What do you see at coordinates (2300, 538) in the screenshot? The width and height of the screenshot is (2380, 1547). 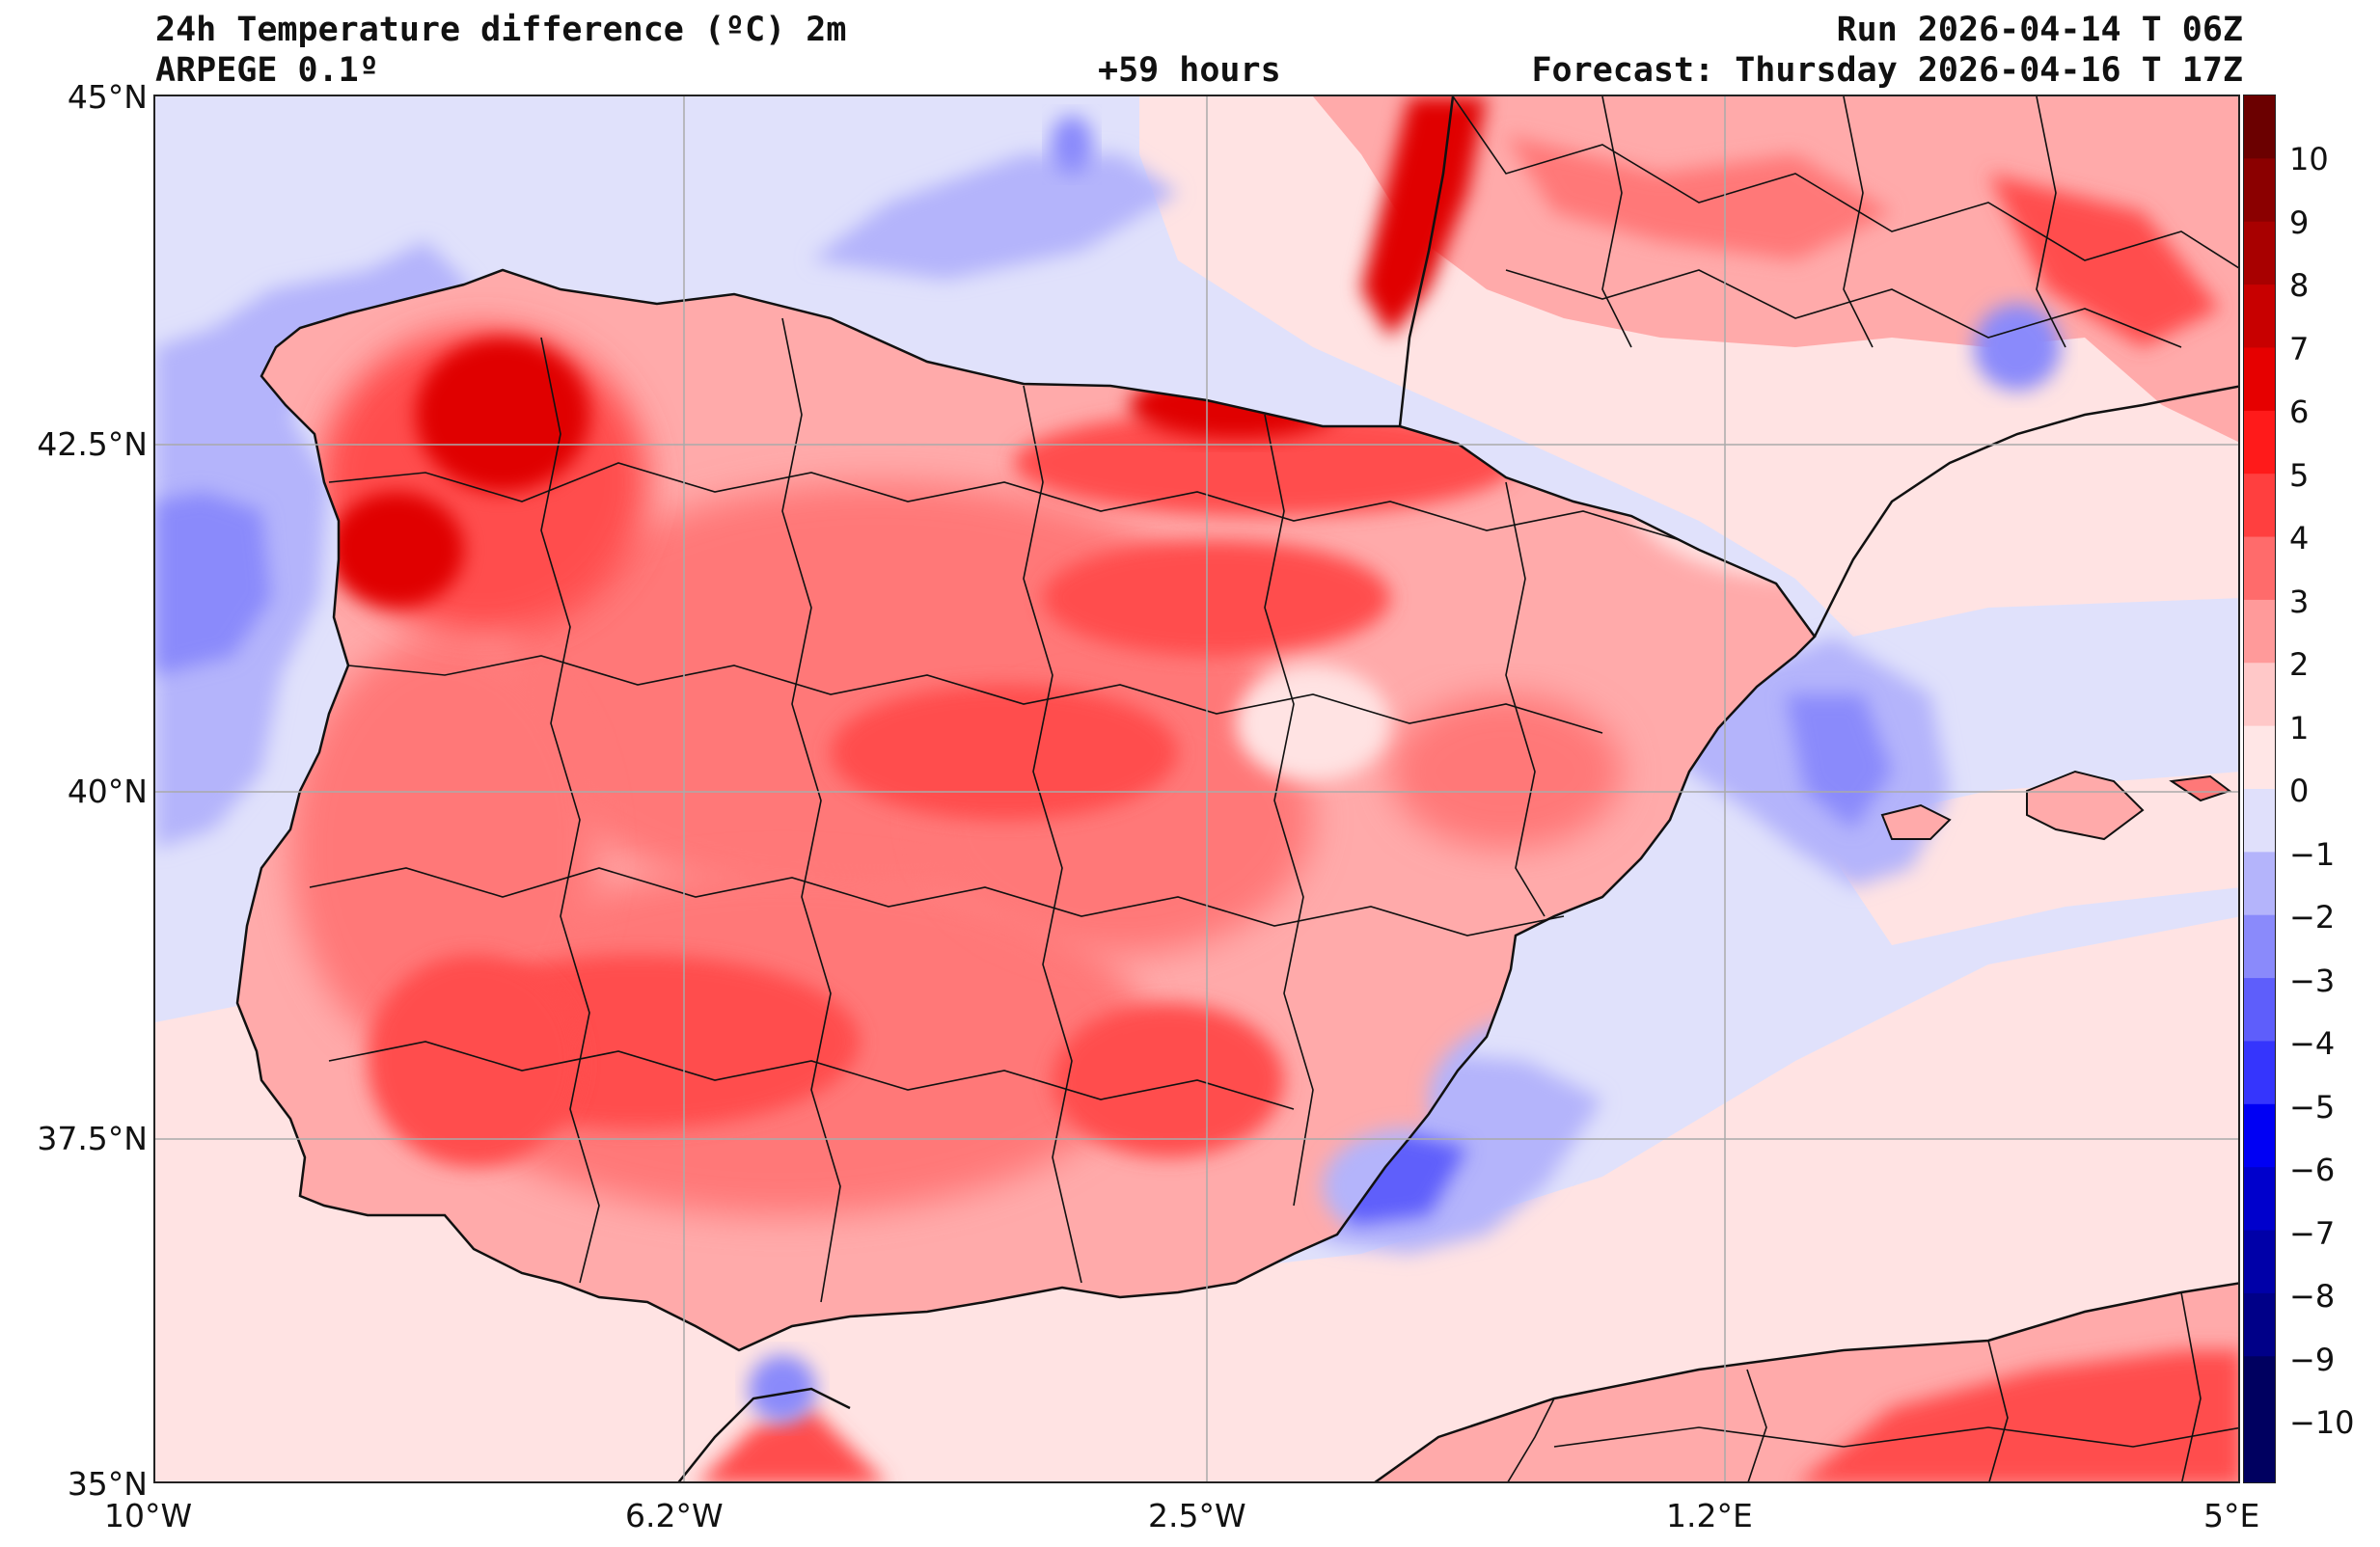 I see `colorbar-label-4: 4` at bounding box center [2300, 538].